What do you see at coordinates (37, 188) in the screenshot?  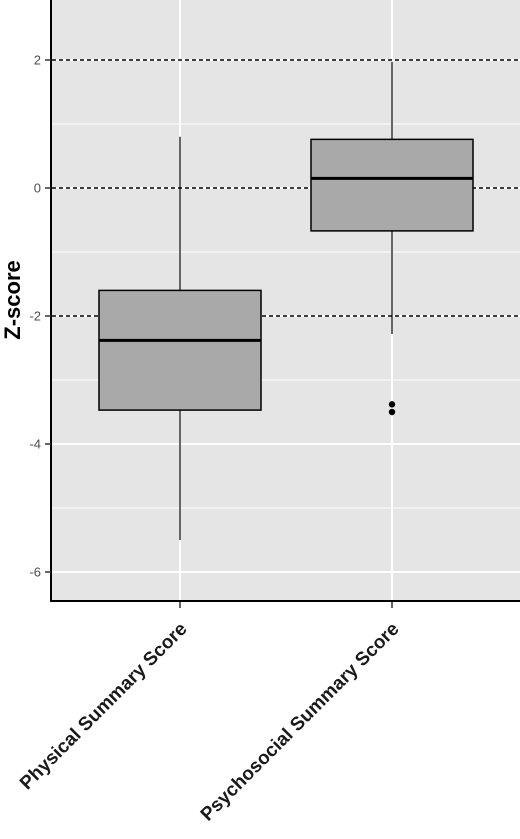 I see `y-tick-label: 0` at bounding box center [37, 188].